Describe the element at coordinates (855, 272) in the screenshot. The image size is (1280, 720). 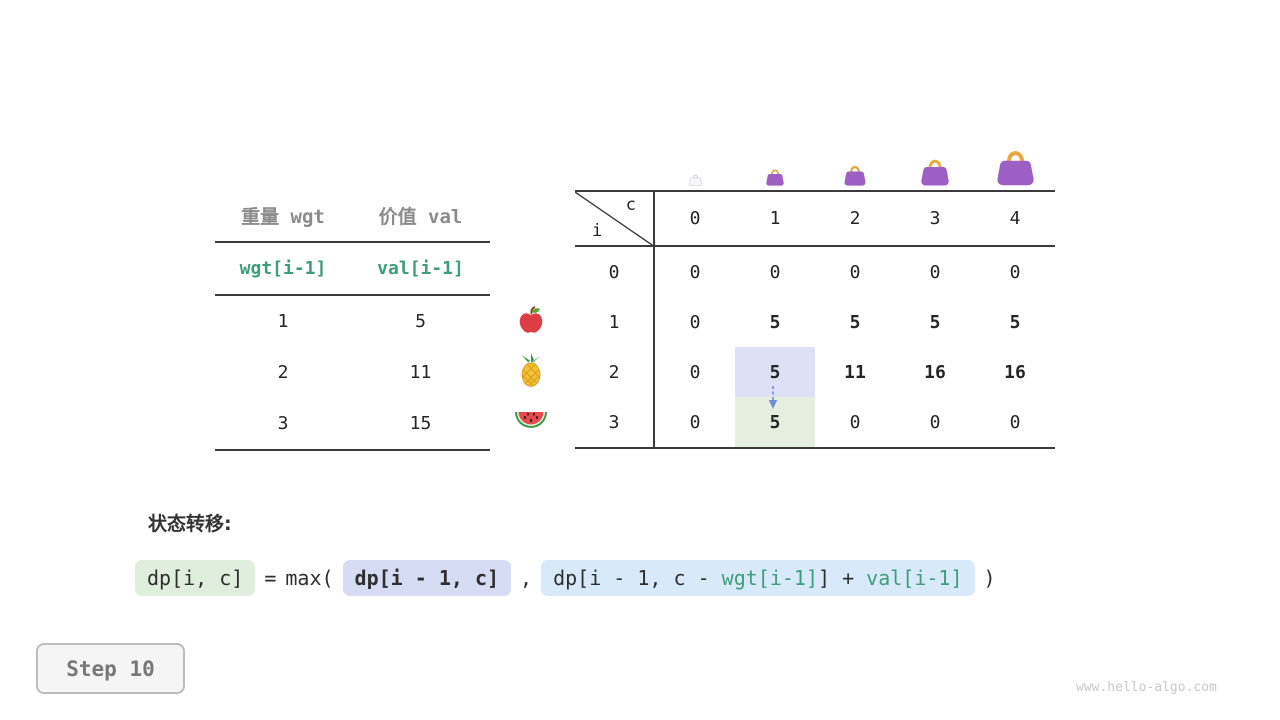
I see `dp-cell-r0c2: 0` at that location.